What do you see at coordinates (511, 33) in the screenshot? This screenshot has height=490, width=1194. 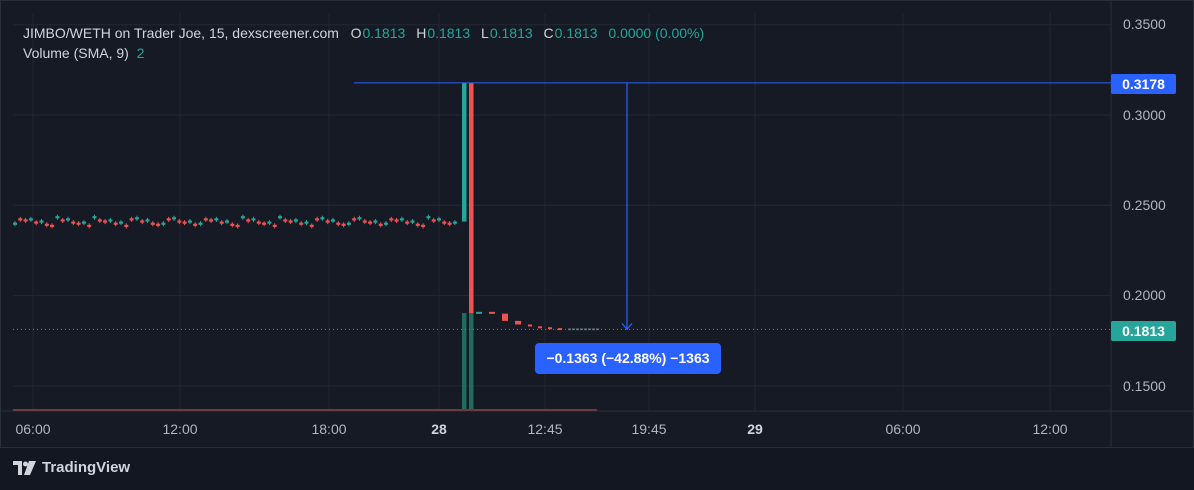 I see `low-value: 0.1813` at bounding box center [511, 33].